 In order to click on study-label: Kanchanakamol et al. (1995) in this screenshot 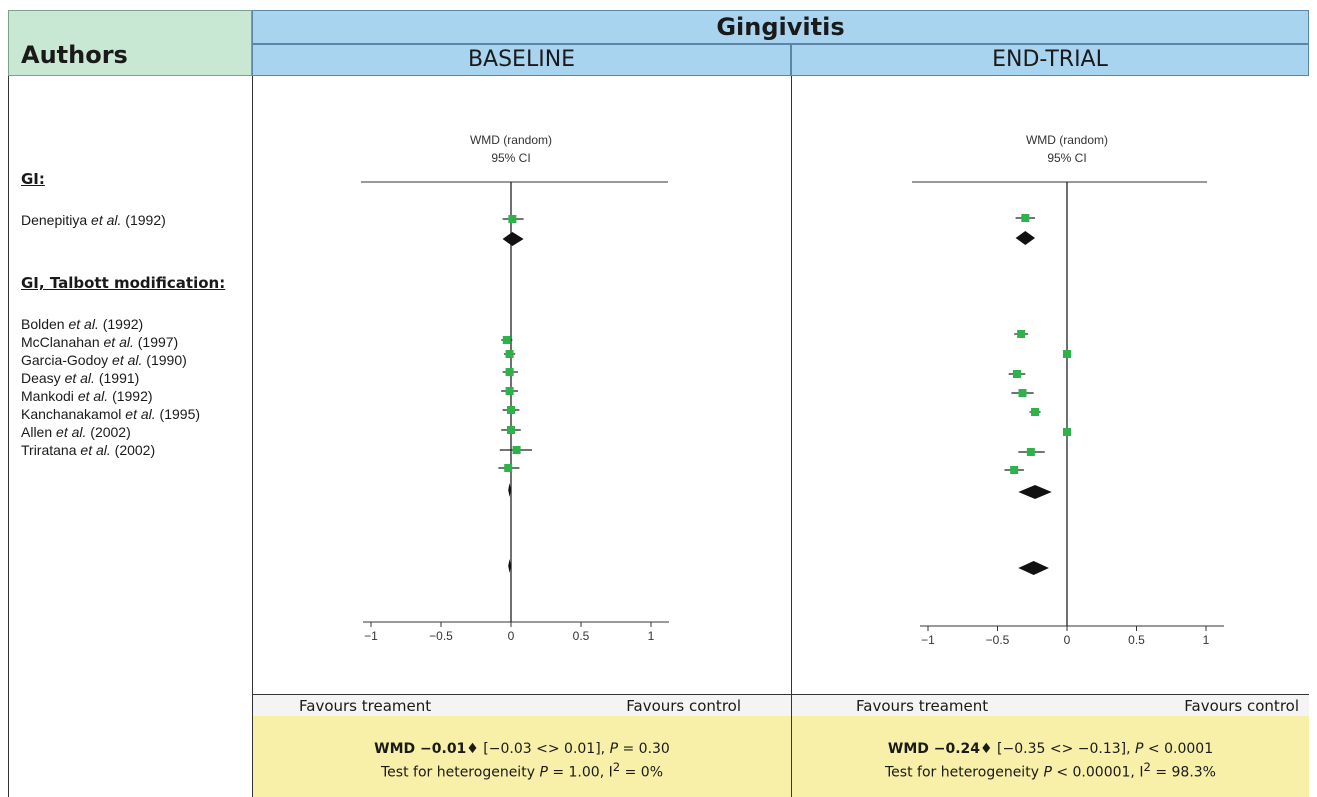, I will do `click(111, 414)`.